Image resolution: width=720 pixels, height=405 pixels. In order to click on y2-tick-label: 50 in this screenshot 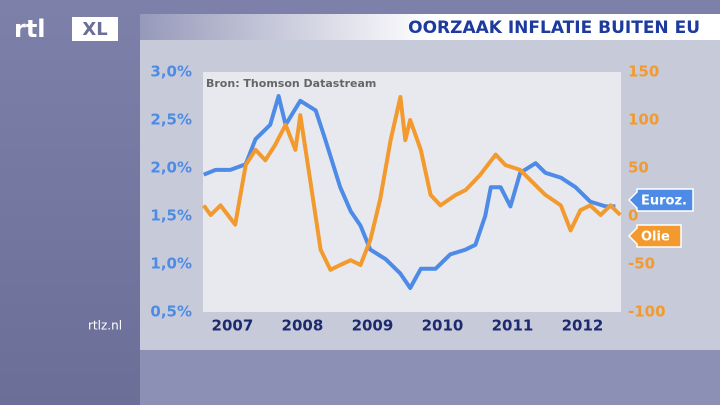, I will do `click(638, 168)`.